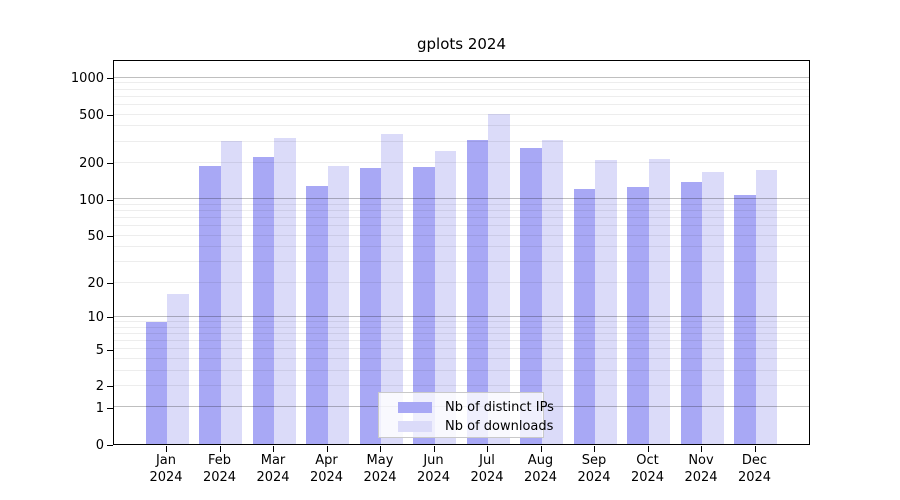  Describe the element at coordinates (594, 460) in the screenshot. I see `x-tick-month: Sep` at that location.